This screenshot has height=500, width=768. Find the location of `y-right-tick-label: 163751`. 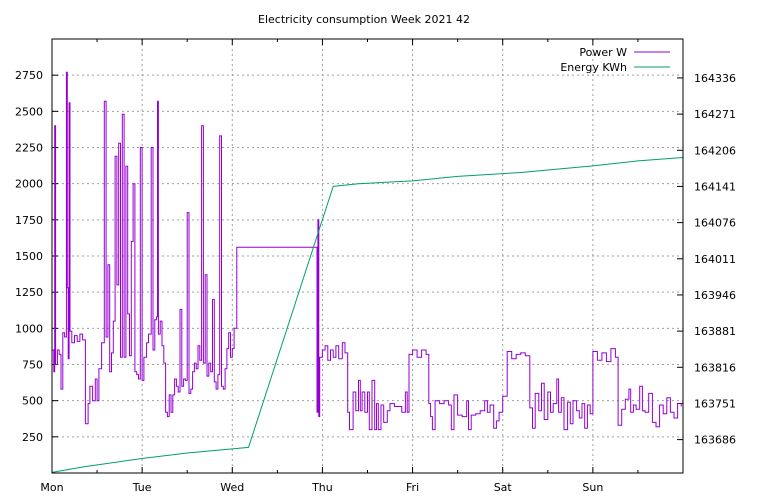

y-right-tick-label: 163751 is located at coordinates (715, 403).